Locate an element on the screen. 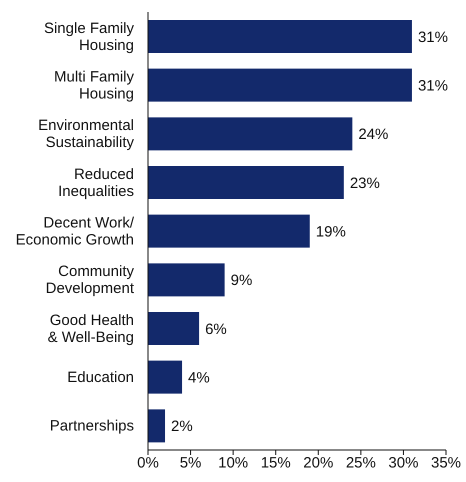 This screenshot has width=466, height=482. y-tick-label: Multi Family Housing is located at coordinates (94, 85).